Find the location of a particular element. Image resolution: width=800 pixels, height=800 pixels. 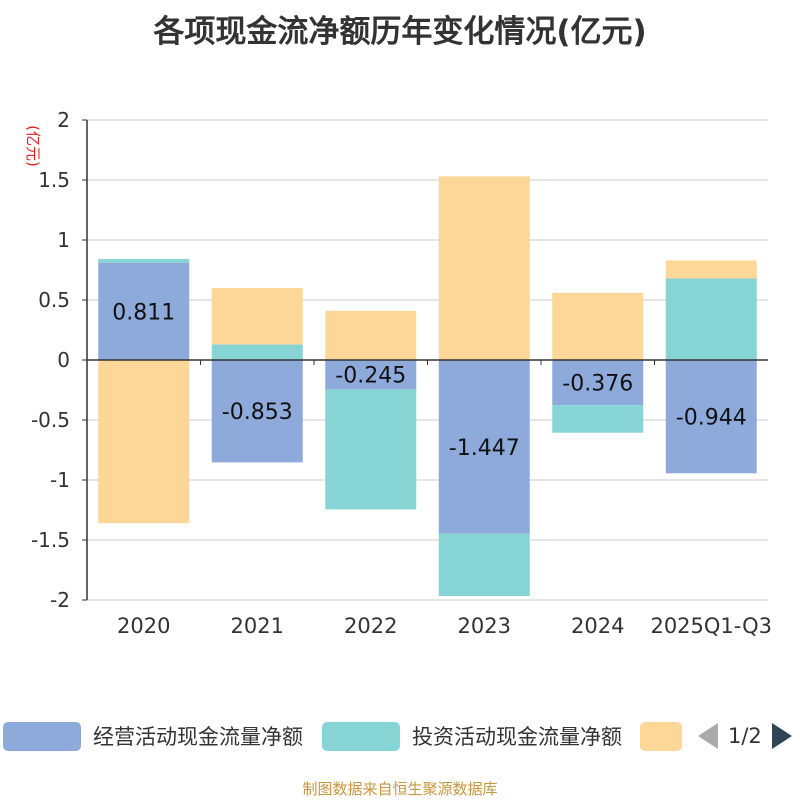

legend-swatch-investing is located at coordinates (361, 736).